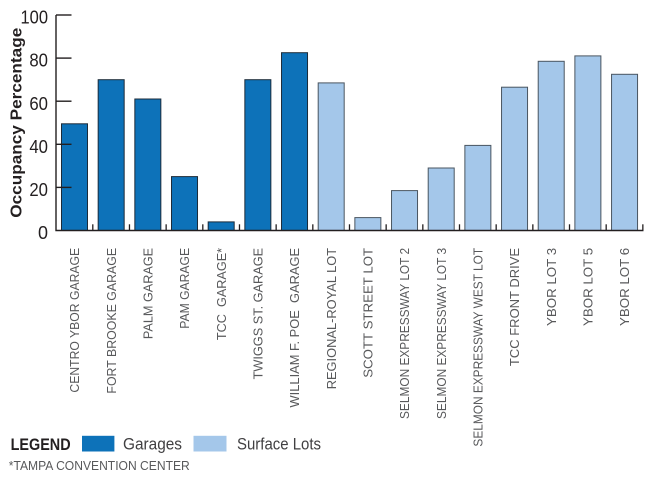 The height and width of the screenshot is (480, 650). Describe the element at coordinates (221, 294) in the screenshot. I see `svg-text: TCC GARAGE*` at that location.